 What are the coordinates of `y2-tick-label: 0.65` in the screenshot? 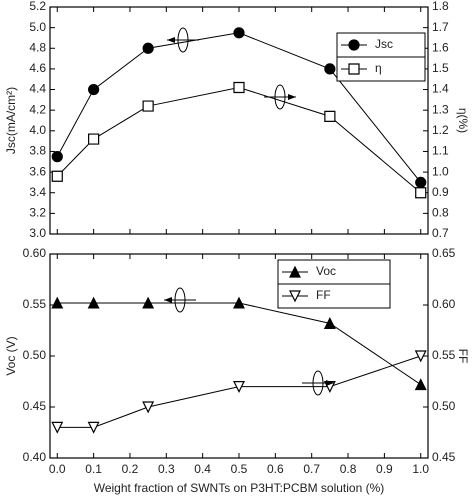 It's located at (444, 253).